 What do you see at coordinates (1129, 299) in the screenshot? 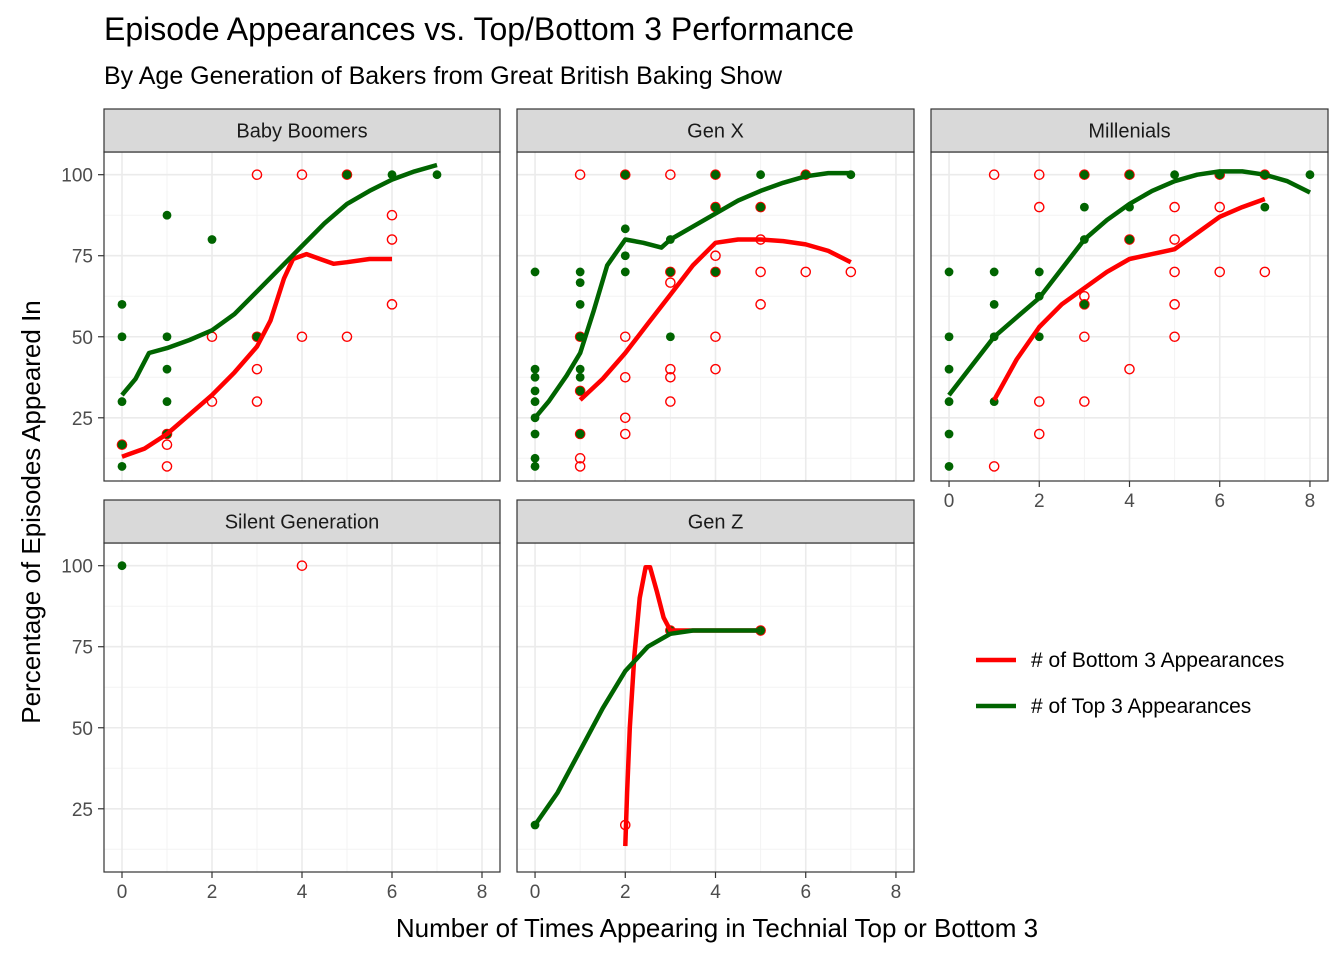
I see `bottom3-smooth-line` at bounding box center [1129, 299].